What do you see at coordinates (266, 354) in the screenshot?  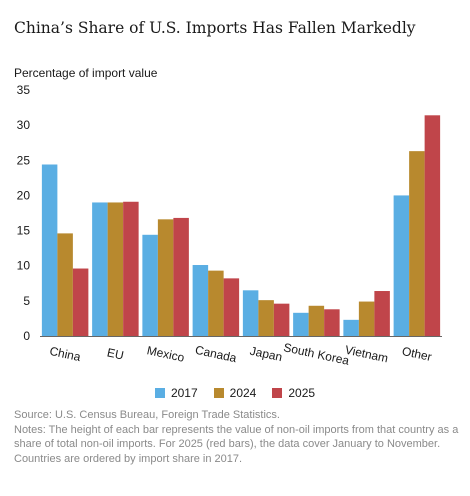 I see `x-tick-label-japan: Japan` at bounding box center [266, 354].